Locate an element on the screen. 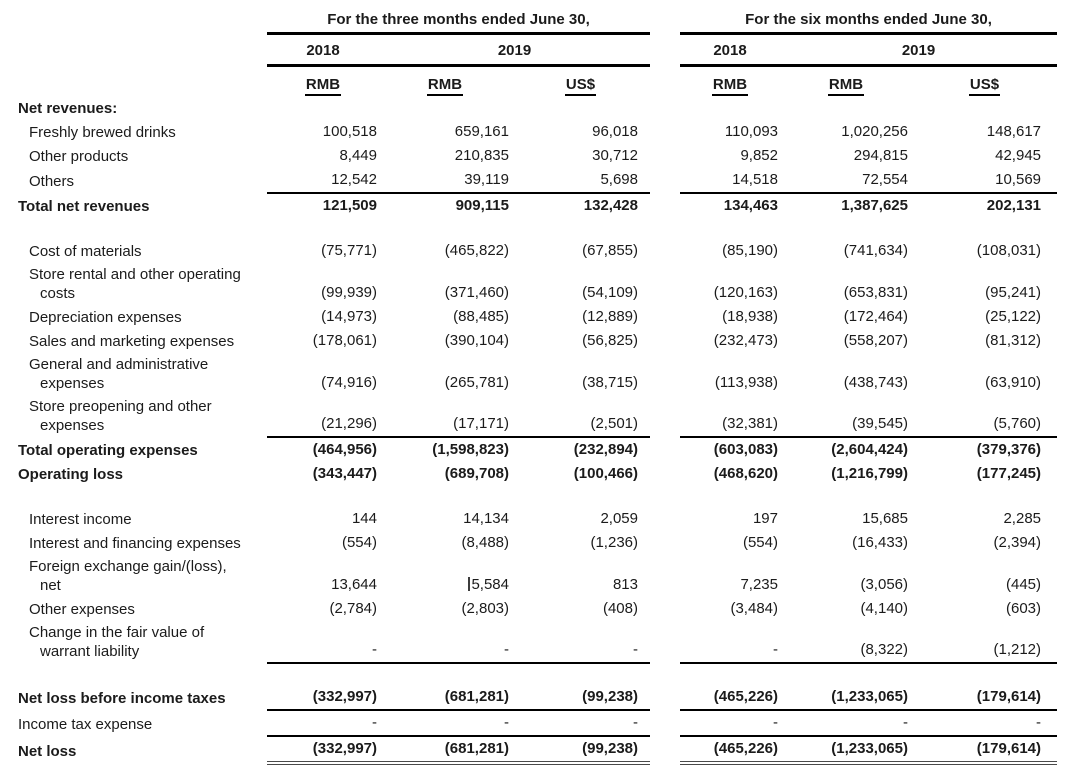  cell-value: 5,584 is located at coordinates (445, 576).